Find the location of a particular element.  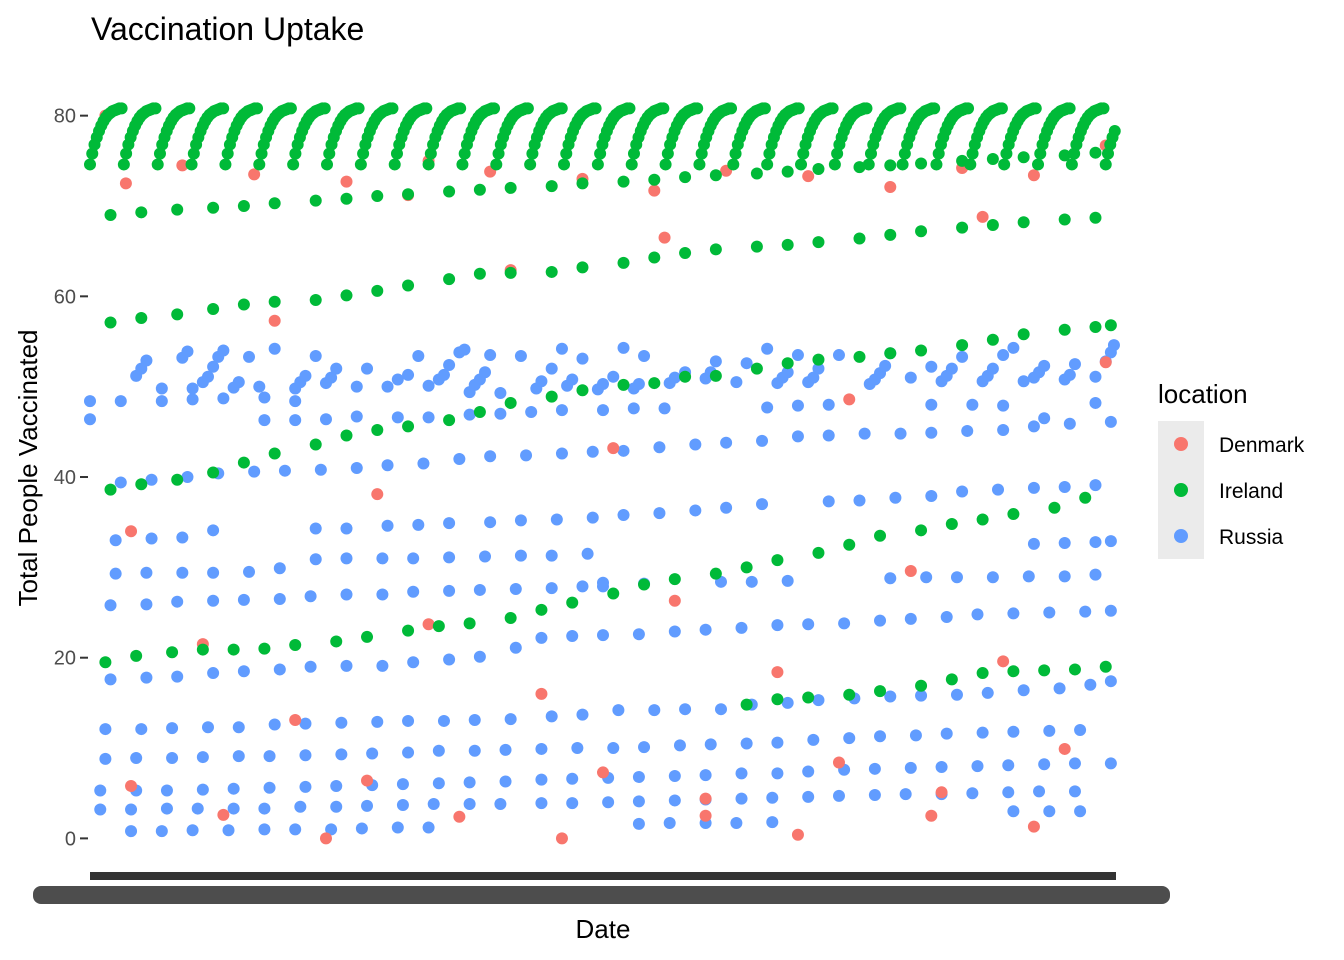

legend-key-denmark is located at coordinates (1181, 444).